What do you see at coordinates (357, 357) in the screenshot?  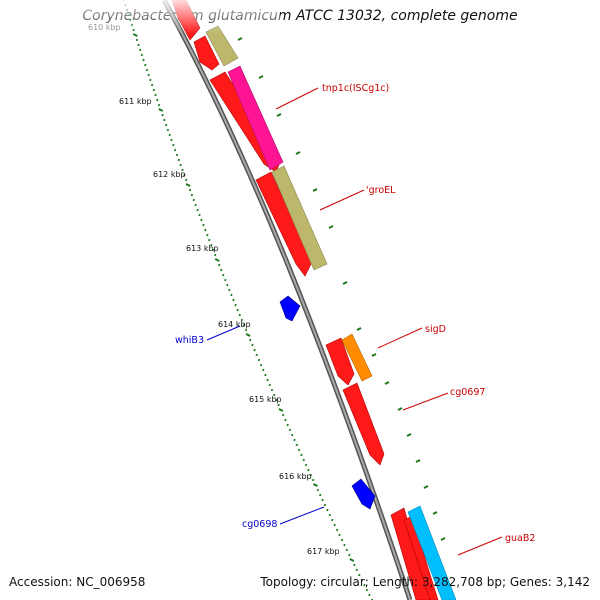 I see `gene-sigD` at bounding box center [357, 357].